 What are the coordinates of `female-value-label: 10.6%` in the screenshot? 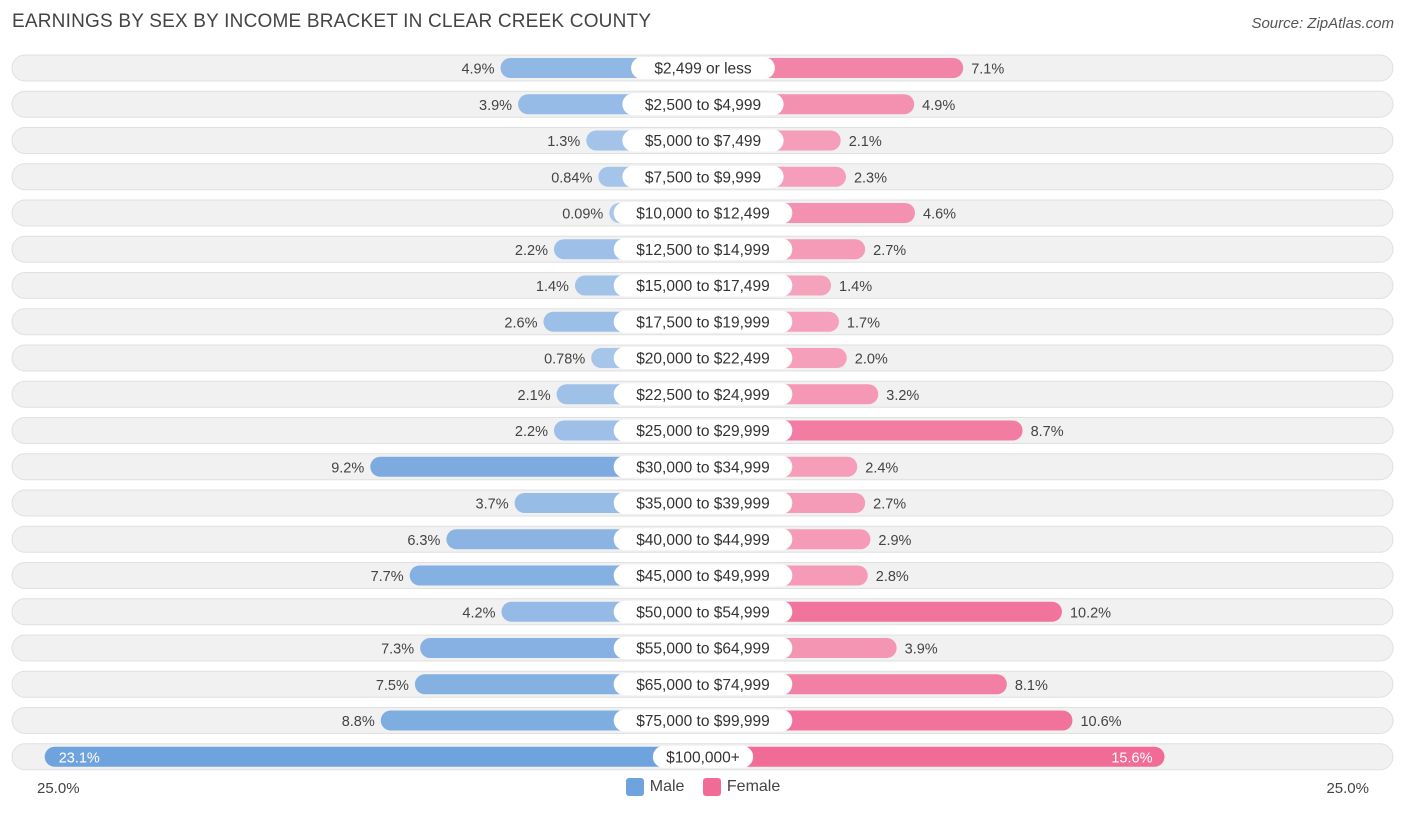 It's located at (1100, 722).